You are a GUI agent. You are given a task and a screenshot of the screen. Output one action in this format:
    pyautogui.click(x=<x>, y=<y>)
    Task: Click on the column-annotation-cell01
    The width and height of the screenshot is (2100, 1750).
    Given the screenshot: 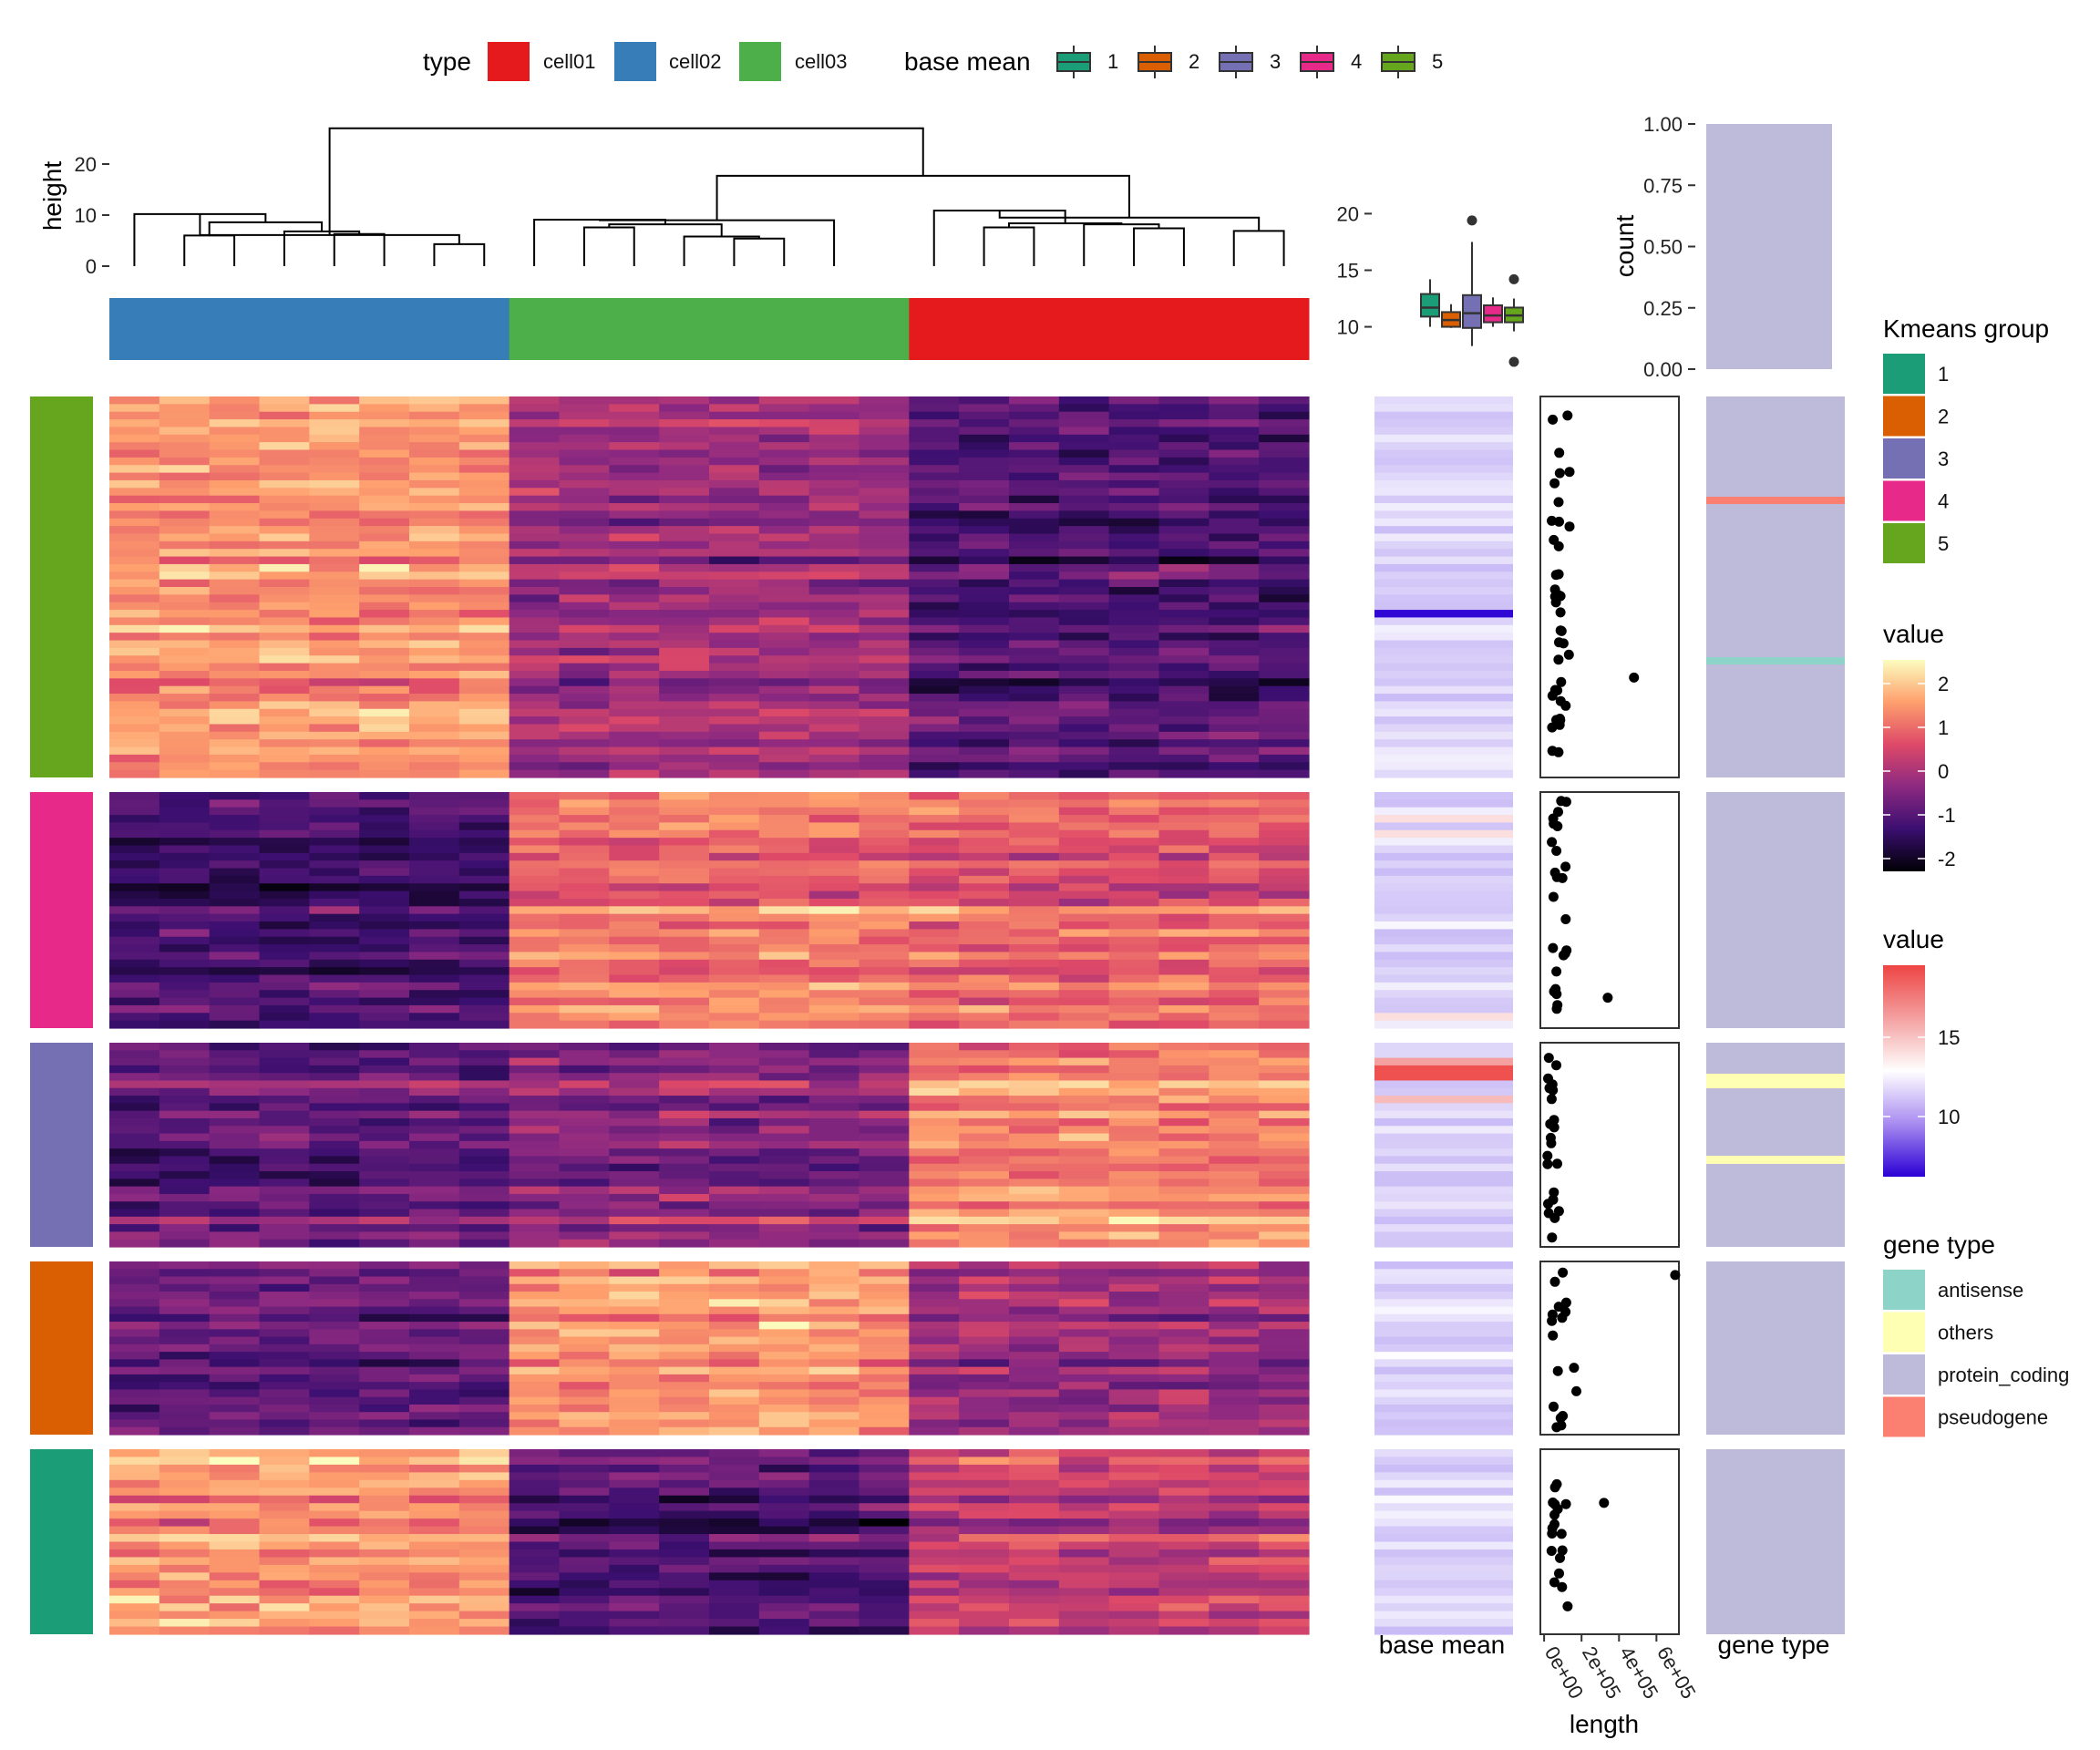 What is the action you would take?
    pyautogui.click(x=1109, y=329)
    